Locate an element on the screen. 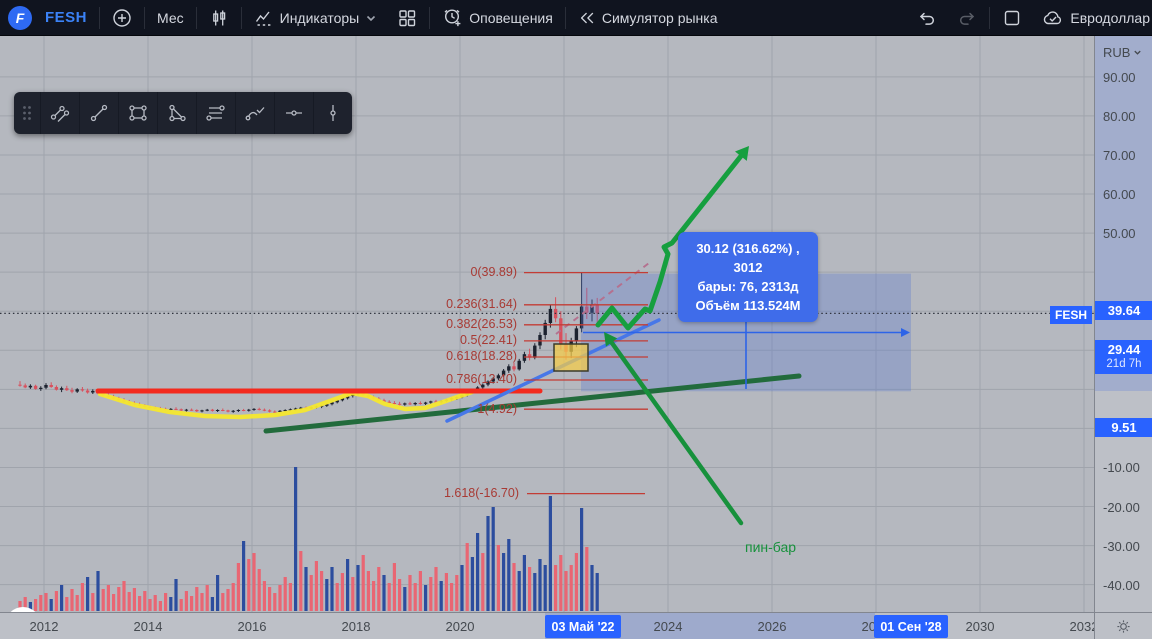 This screenshot has width=1152, height=639. grid-layout-icon is located at coordinates (407, 18).